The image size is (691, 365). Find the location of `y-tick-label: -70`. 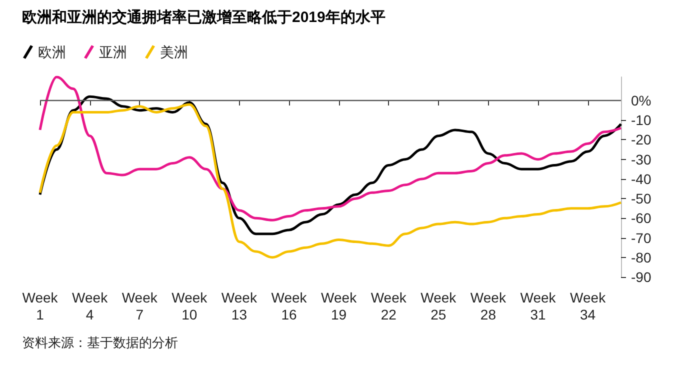

y-tick-label: -70 is located at coordinates (641, 238).